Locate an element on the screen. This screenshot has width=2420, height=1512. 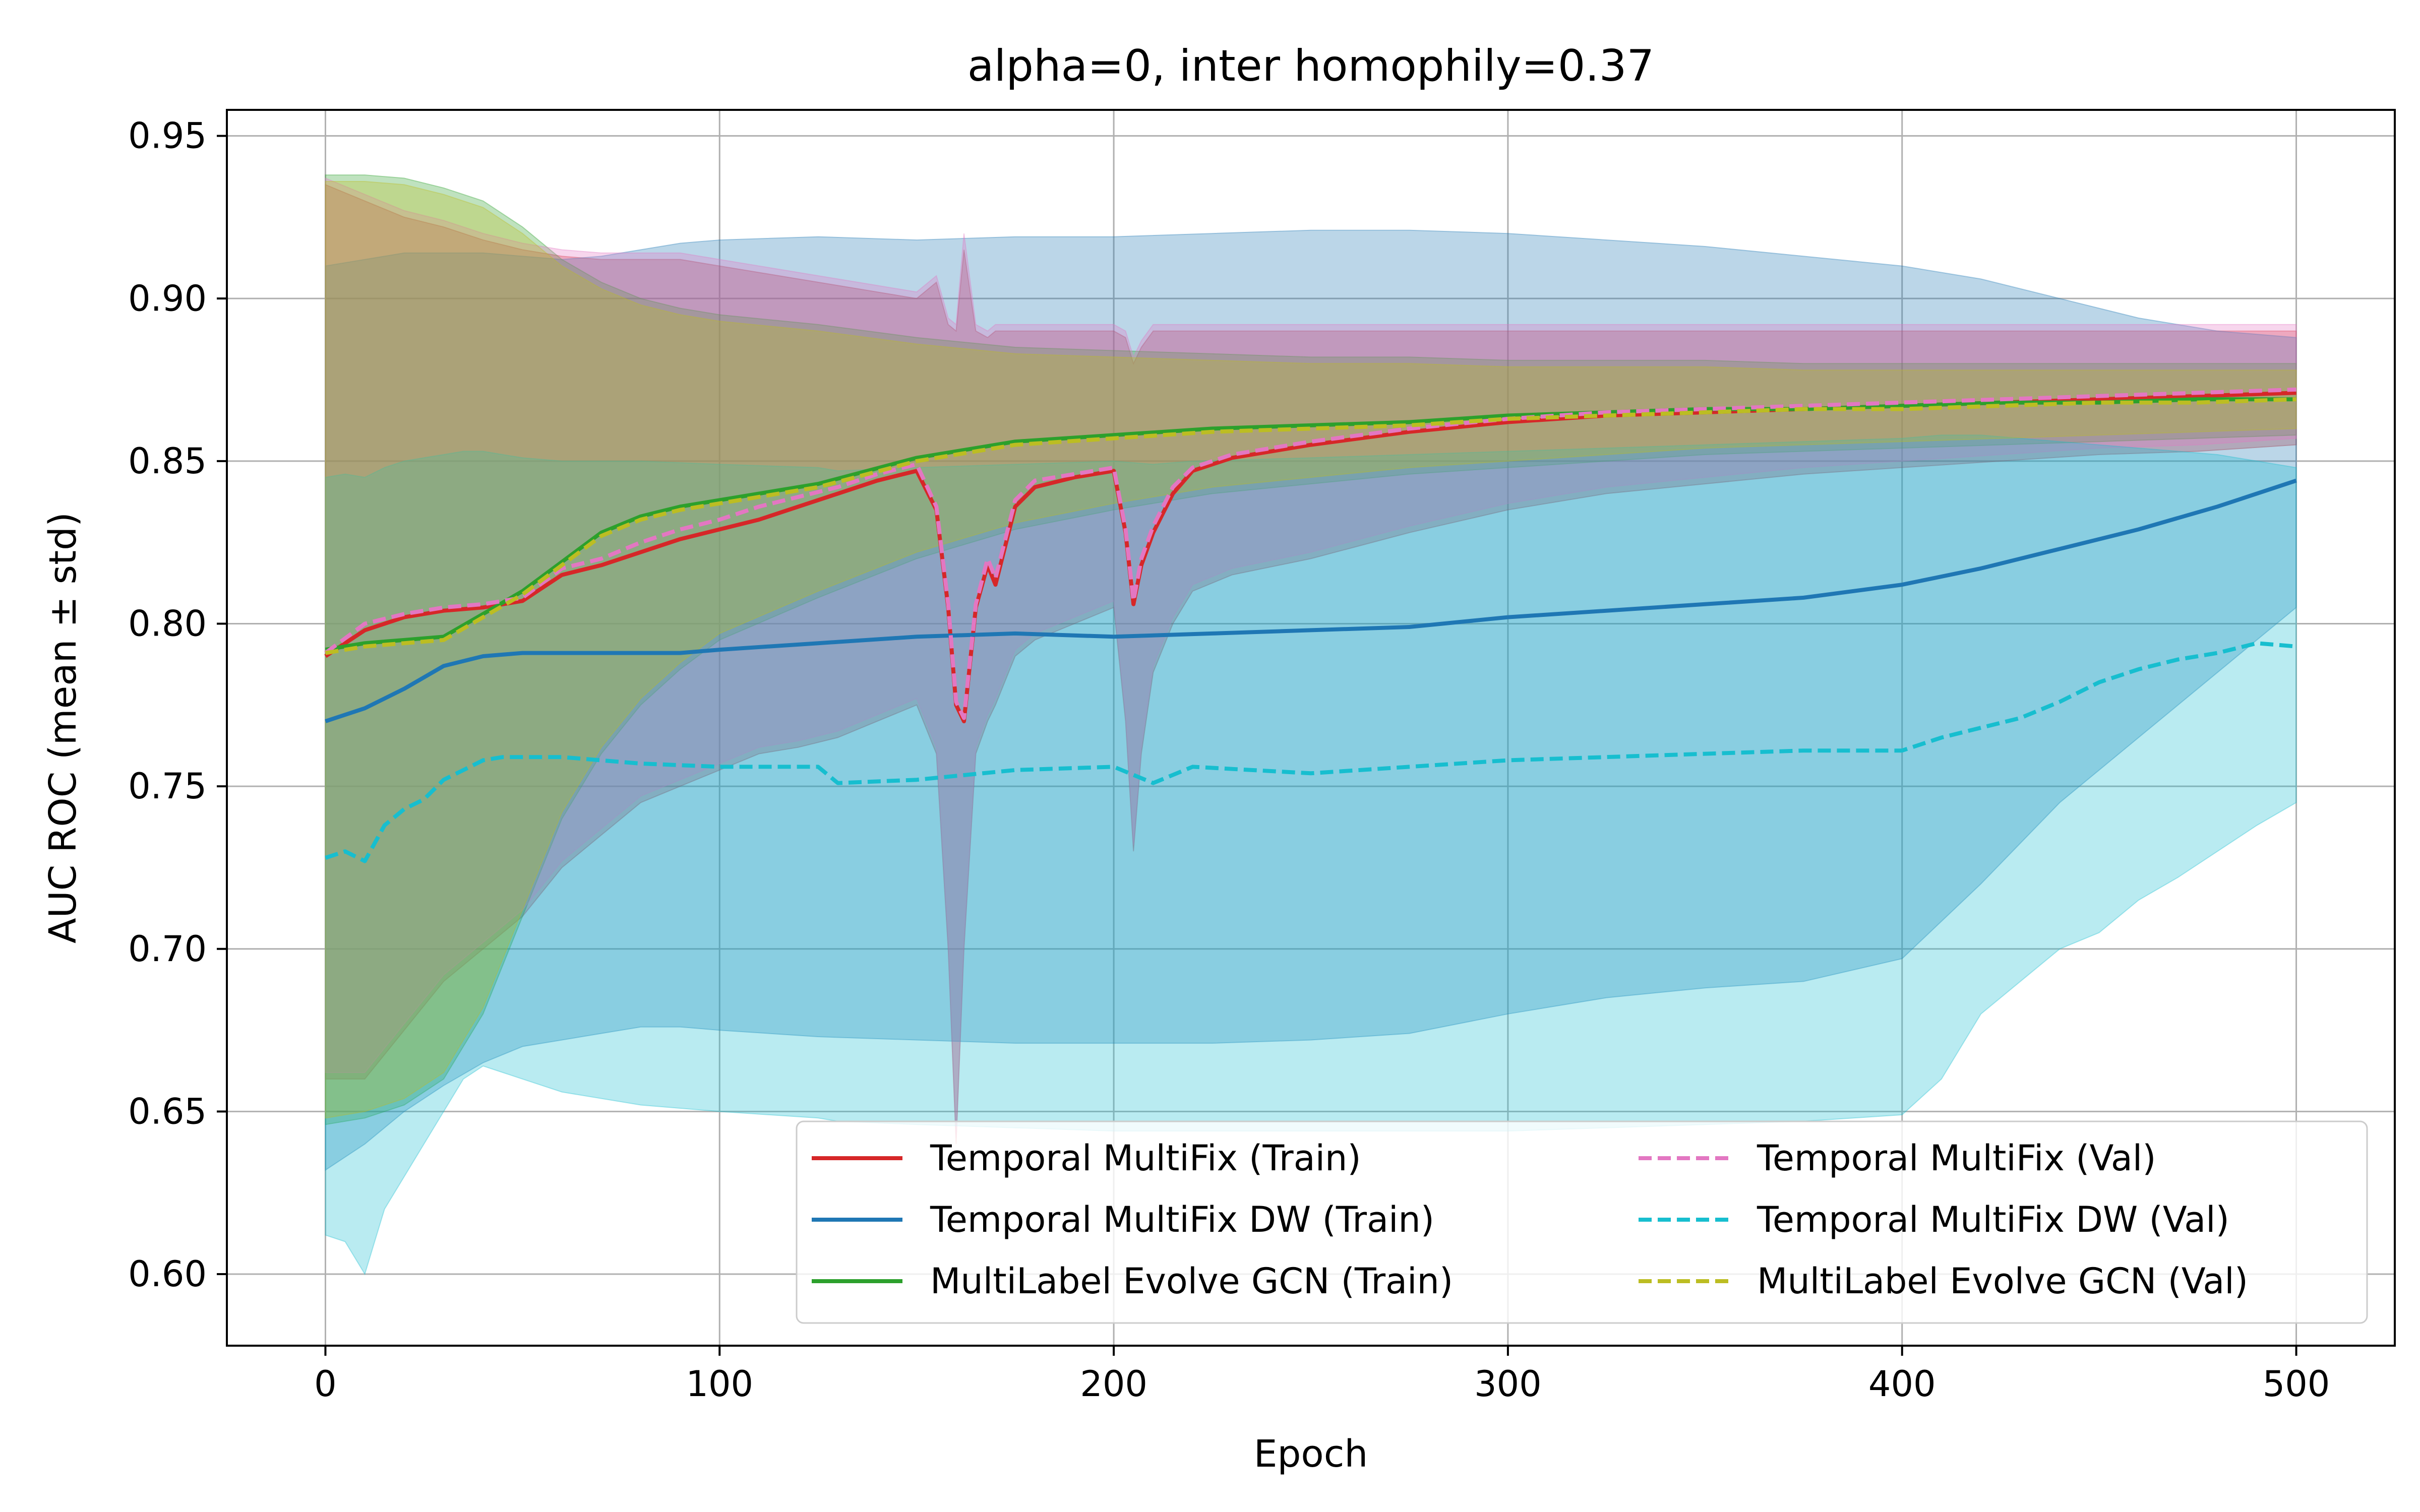
legend-box is located at coordinates (1582, 1222).